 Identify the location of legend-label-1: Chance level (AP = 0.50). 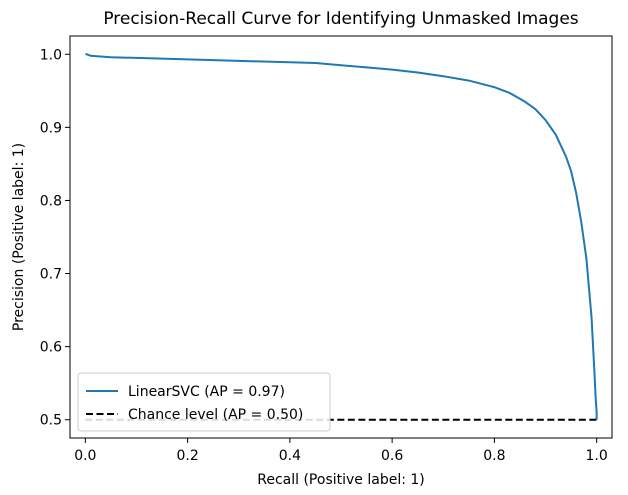
(215, 415).